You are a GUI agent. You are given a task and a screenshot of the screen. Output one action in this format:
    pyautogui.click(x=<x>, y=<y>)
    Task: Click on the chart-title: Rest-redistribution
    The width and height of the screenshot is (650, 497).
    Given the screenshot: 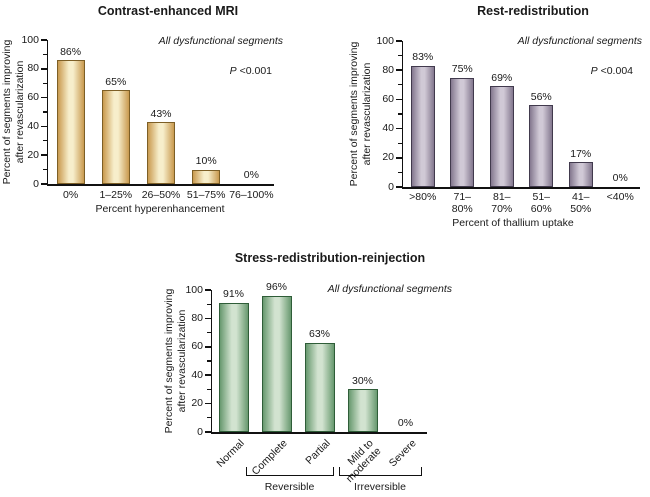 What is the action you would take?
    pyautogui.click(x=533, y=11)
    